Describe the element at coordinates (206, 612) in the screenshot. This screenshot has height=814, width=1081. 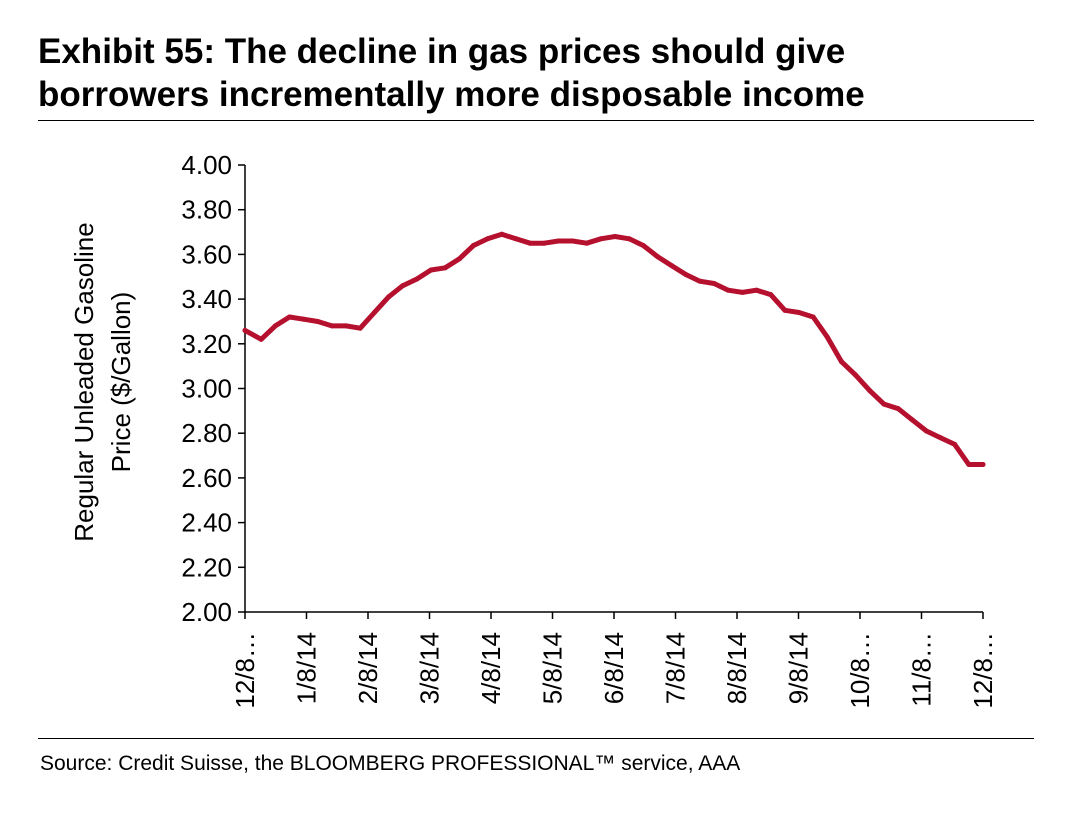
I see `y-tick-label: 2.00` at that location.